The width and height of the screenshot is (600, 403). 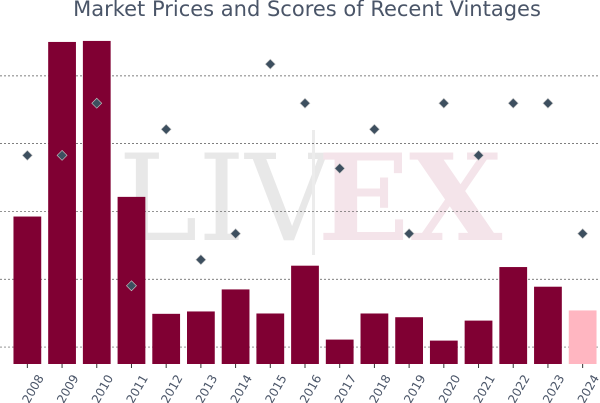 I want to click on bar-2010, so click(x=96, y=202).